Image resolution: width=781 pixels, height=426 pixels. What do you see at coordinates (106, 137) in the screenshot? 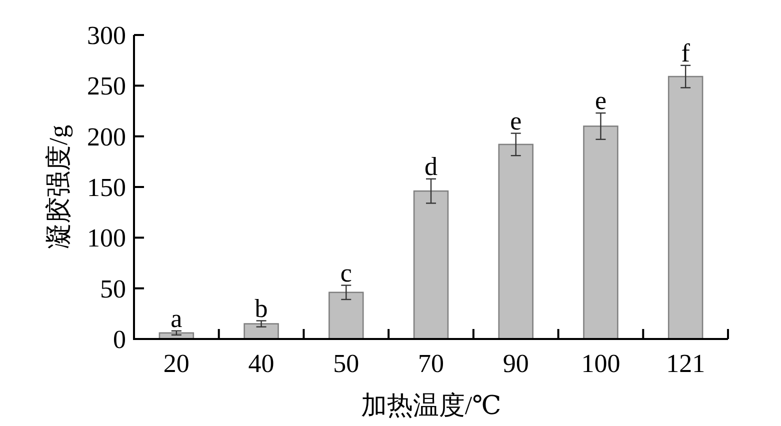
I see `y-tick-label: 200` at bounding box center [106, 137].